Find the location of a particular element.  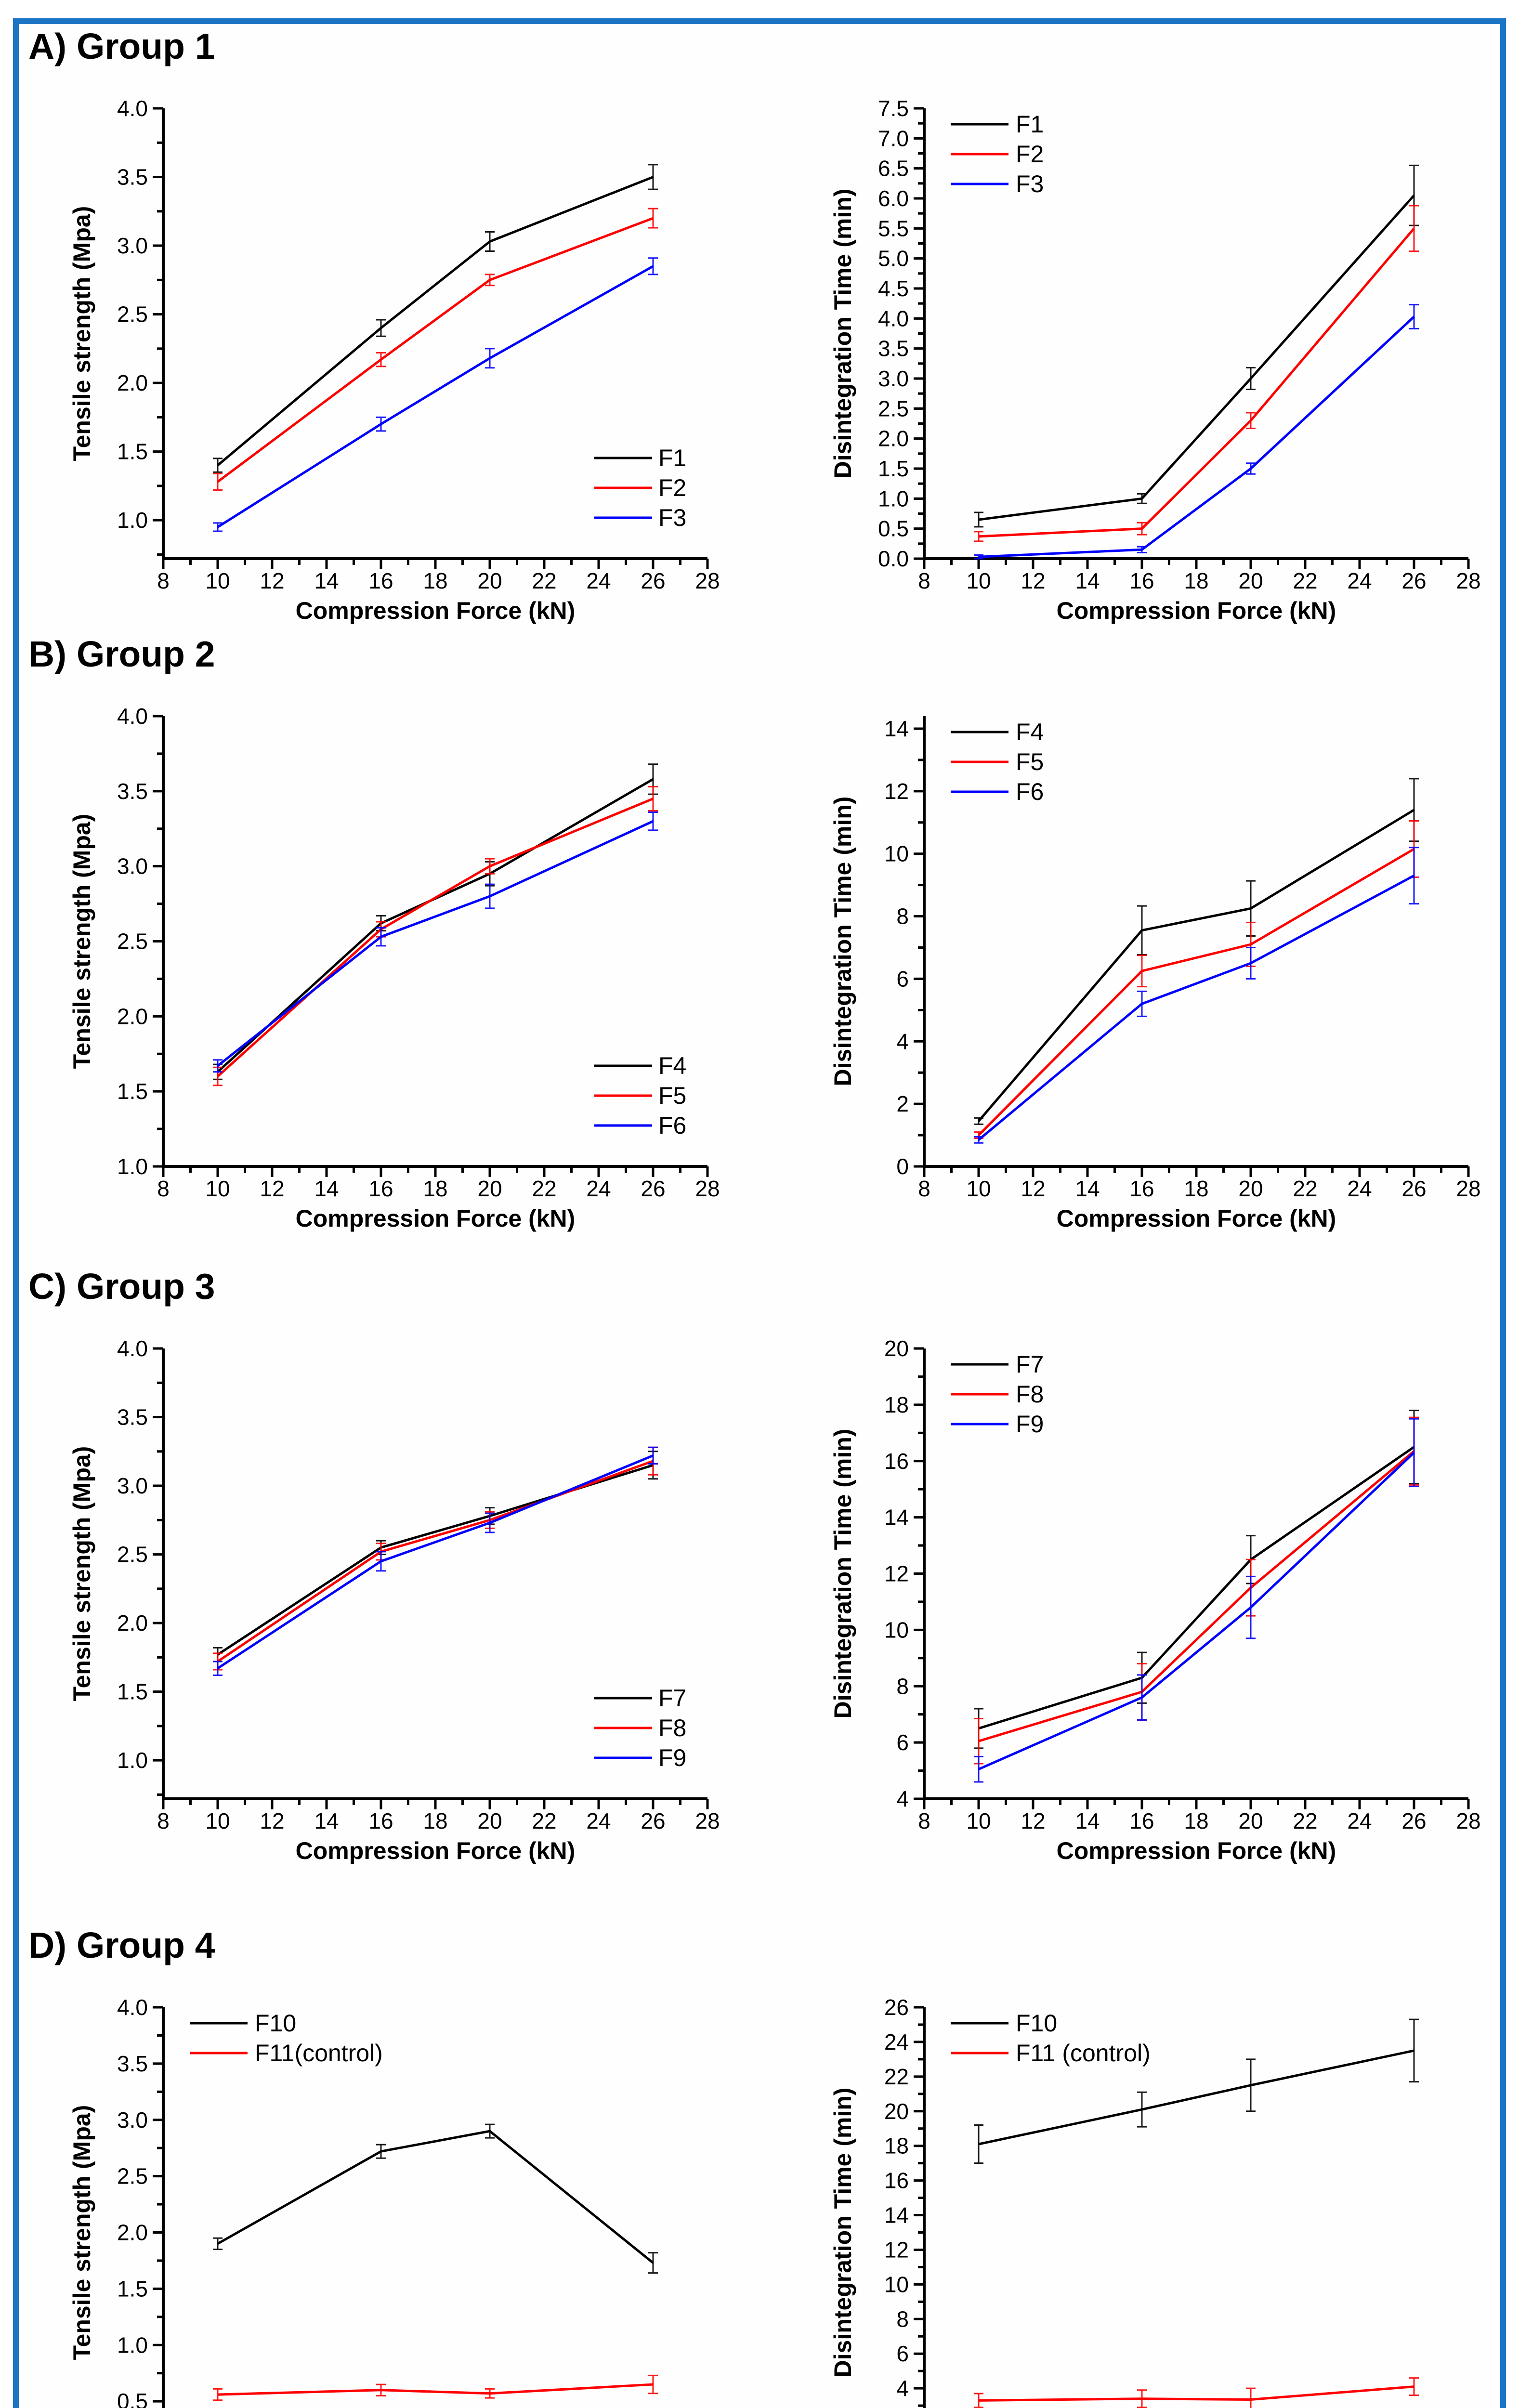

series-line-F5 is located at coordinates (435, 937).